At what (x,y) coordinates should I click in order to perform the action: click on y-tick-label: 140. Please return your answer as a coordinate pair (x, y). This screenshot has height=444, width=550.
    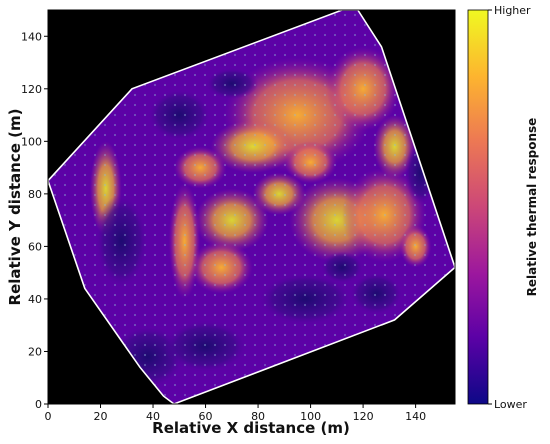
    Looking at the image, I should click on (31, 36).